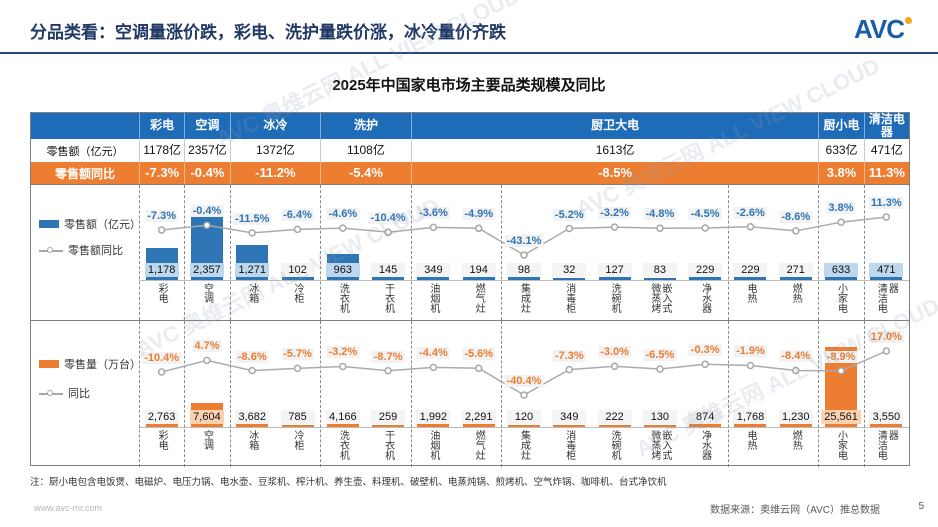 This screenshot has height=527, width=938. I want to click on table-cell-label: 冰冷, so click(275, 126).